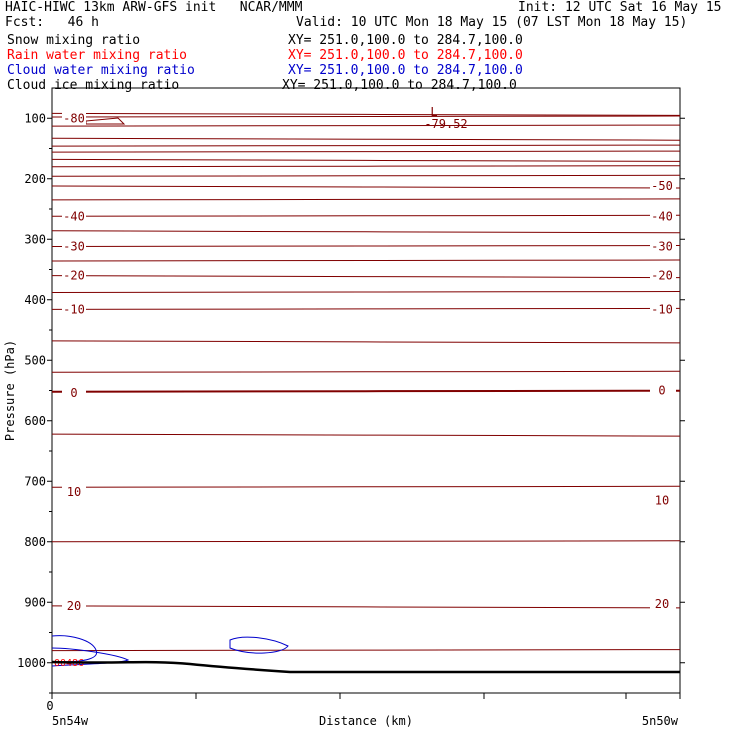  I want to click on y-tick-label: 500, so click(35, 360).